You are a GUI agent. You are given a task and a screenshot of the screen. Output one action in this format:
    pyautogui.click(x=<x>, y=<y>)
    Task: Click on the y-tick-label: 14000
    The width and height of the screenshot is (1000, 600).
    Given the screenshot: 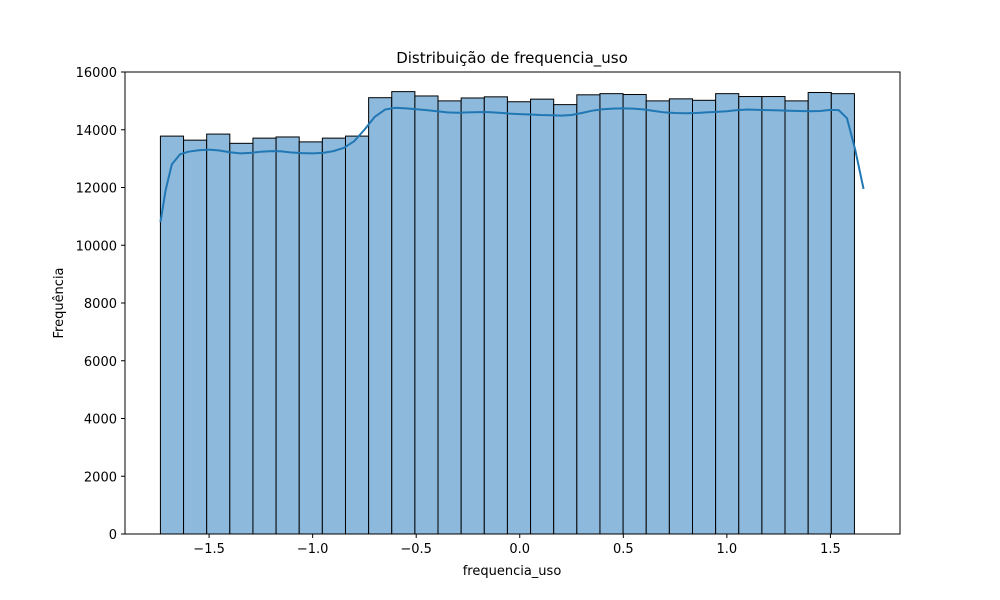 What is the action you would take?
    pyautogui.click(x=96, y=131)
    